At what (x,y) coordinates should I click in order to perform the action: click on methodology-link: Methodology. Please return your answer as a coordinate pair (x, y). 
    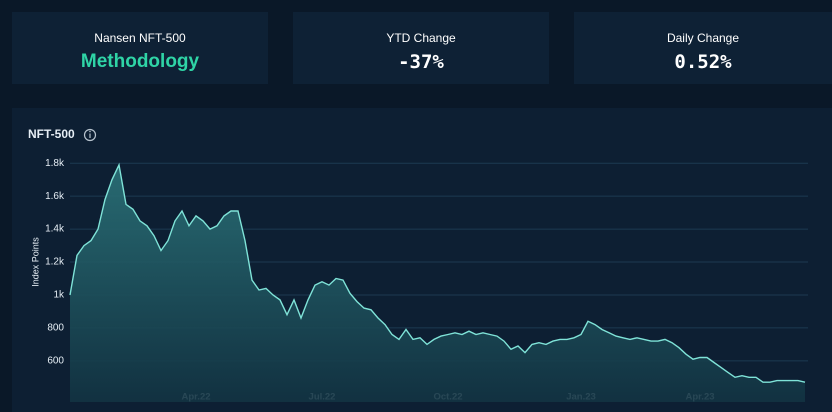
    Looking at the image, I should click on (140, 61).